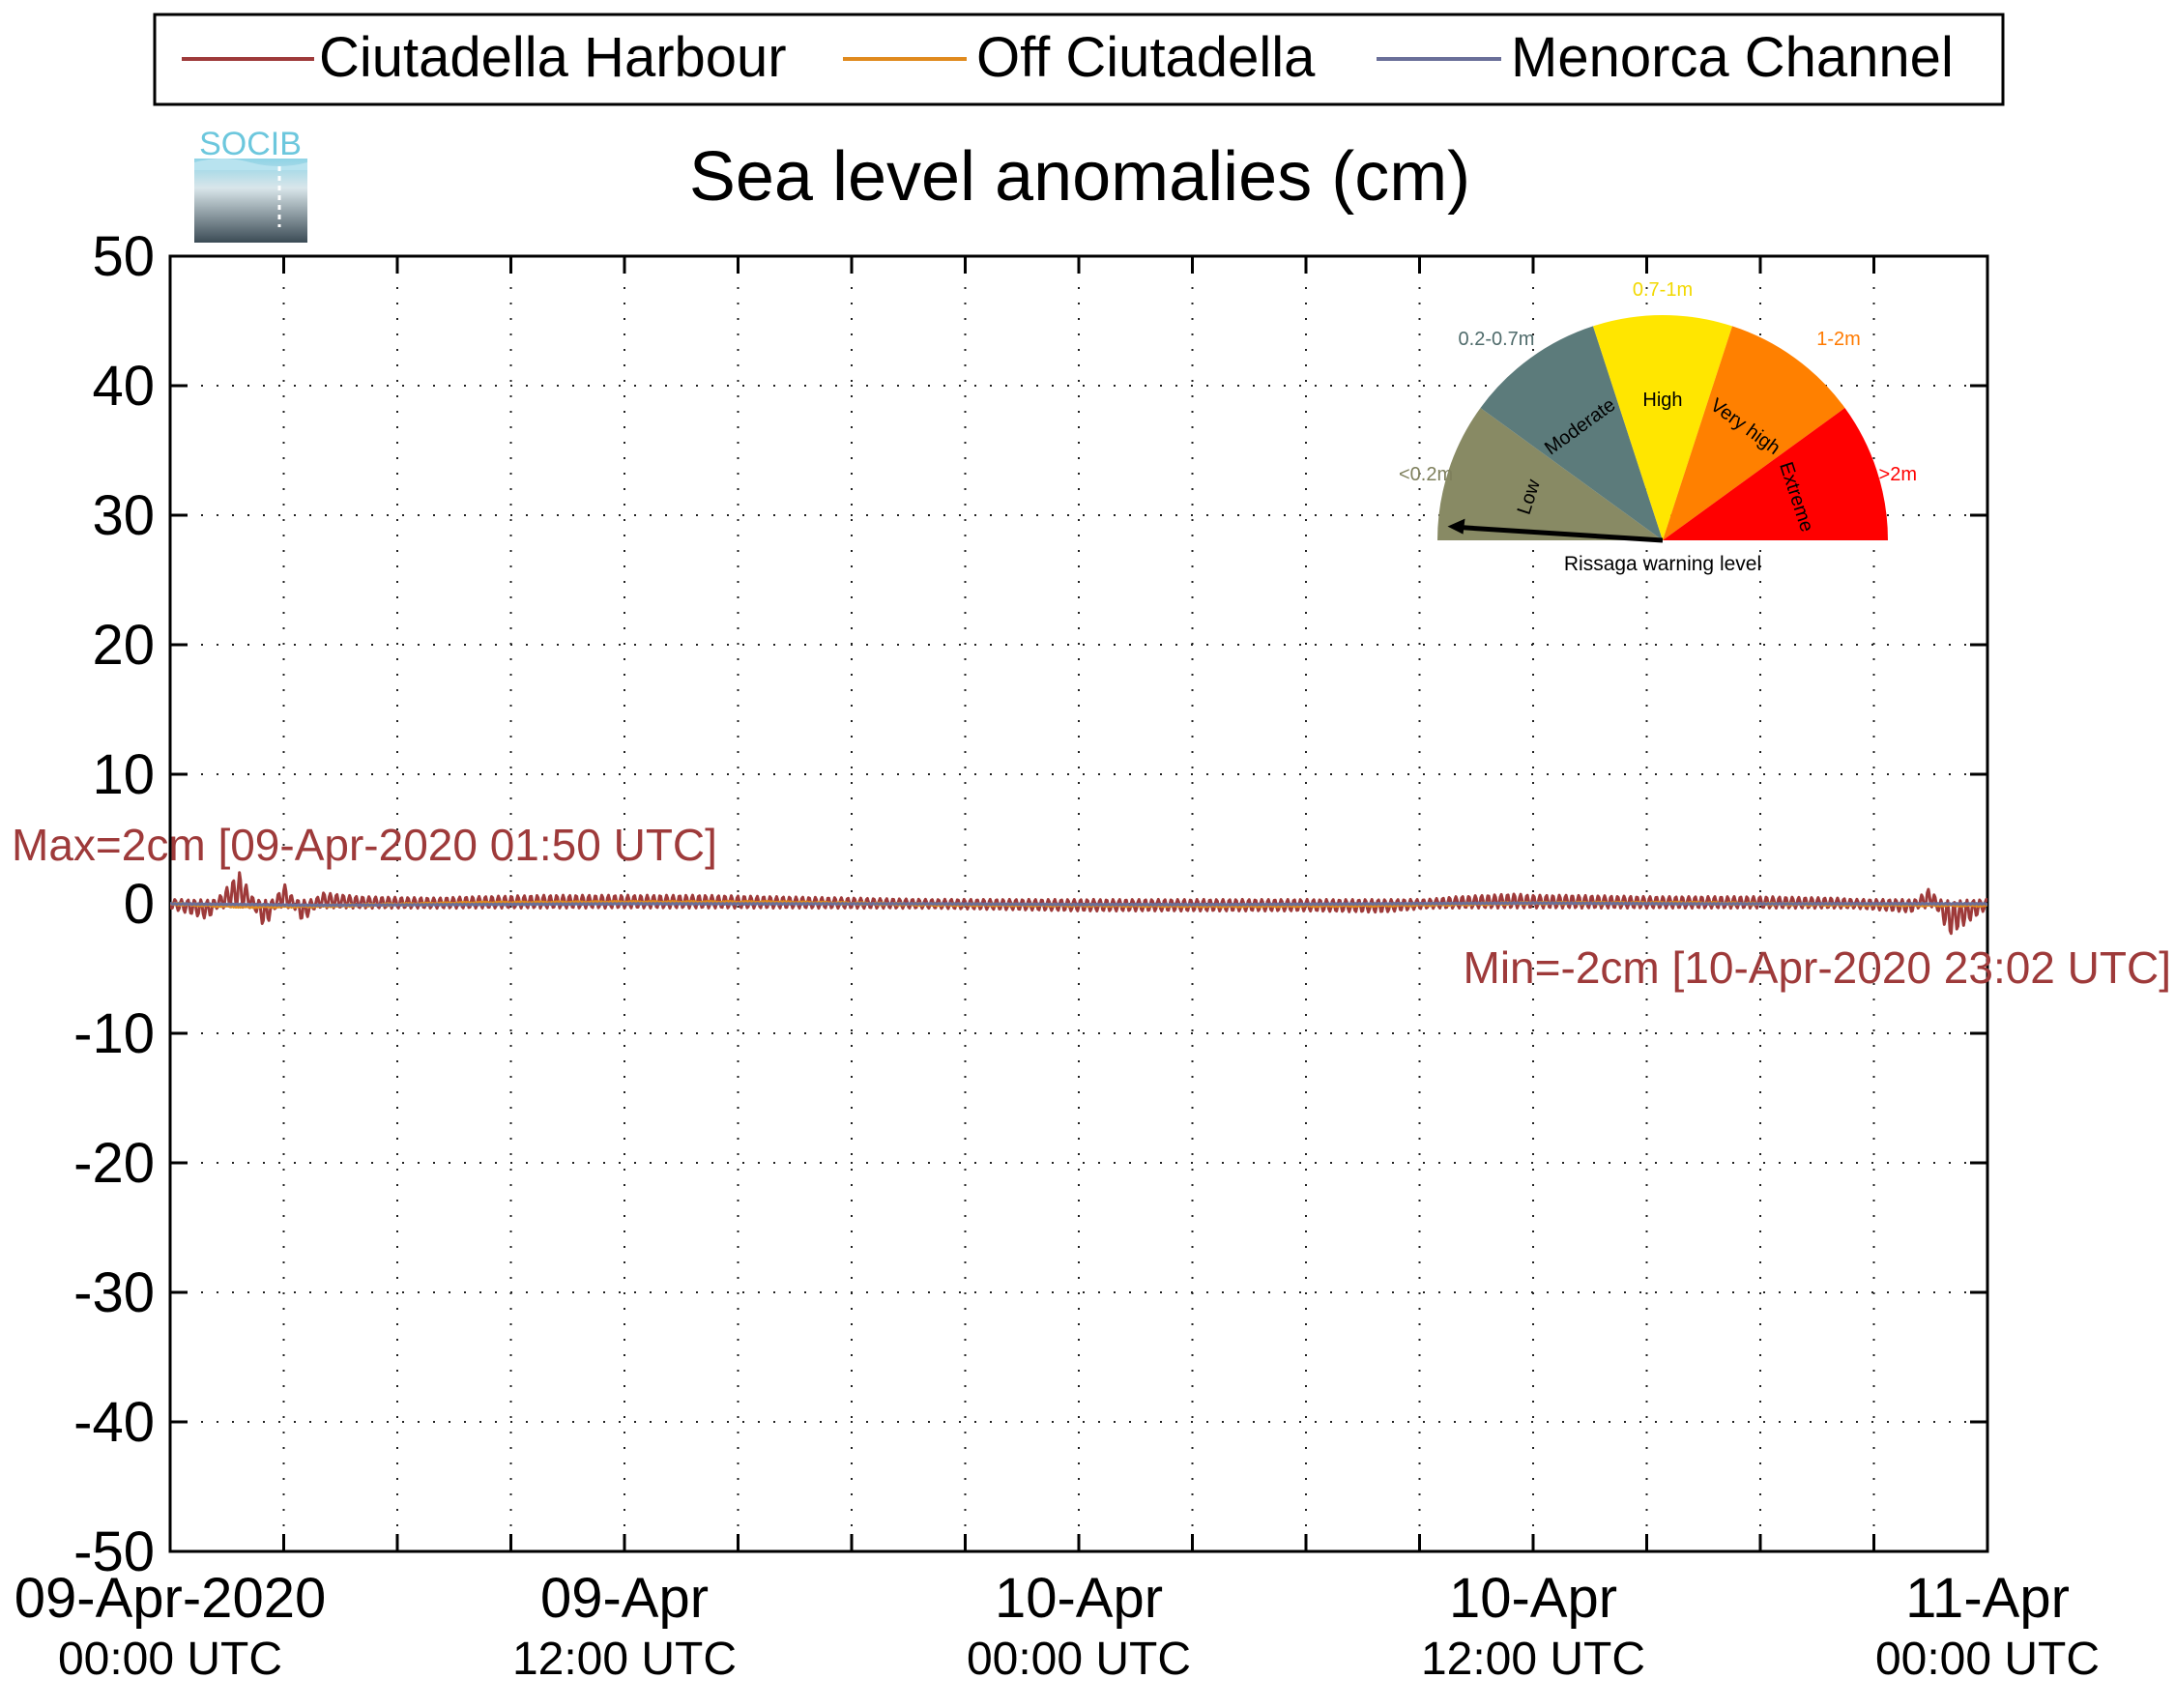 The height and width of the screenshot is (1708, 2175). I want to click on gauge-range-label-4: >2m, so click(1898, 474).